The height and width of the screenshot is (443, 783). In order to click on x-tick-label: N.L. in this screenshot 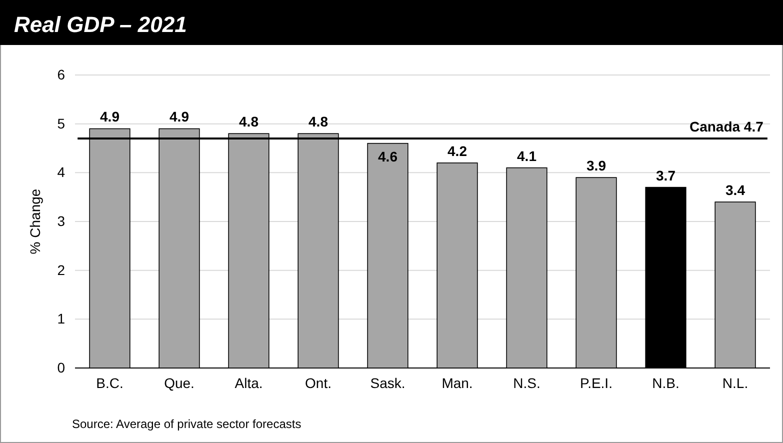, I will do `click(735, 382)`.